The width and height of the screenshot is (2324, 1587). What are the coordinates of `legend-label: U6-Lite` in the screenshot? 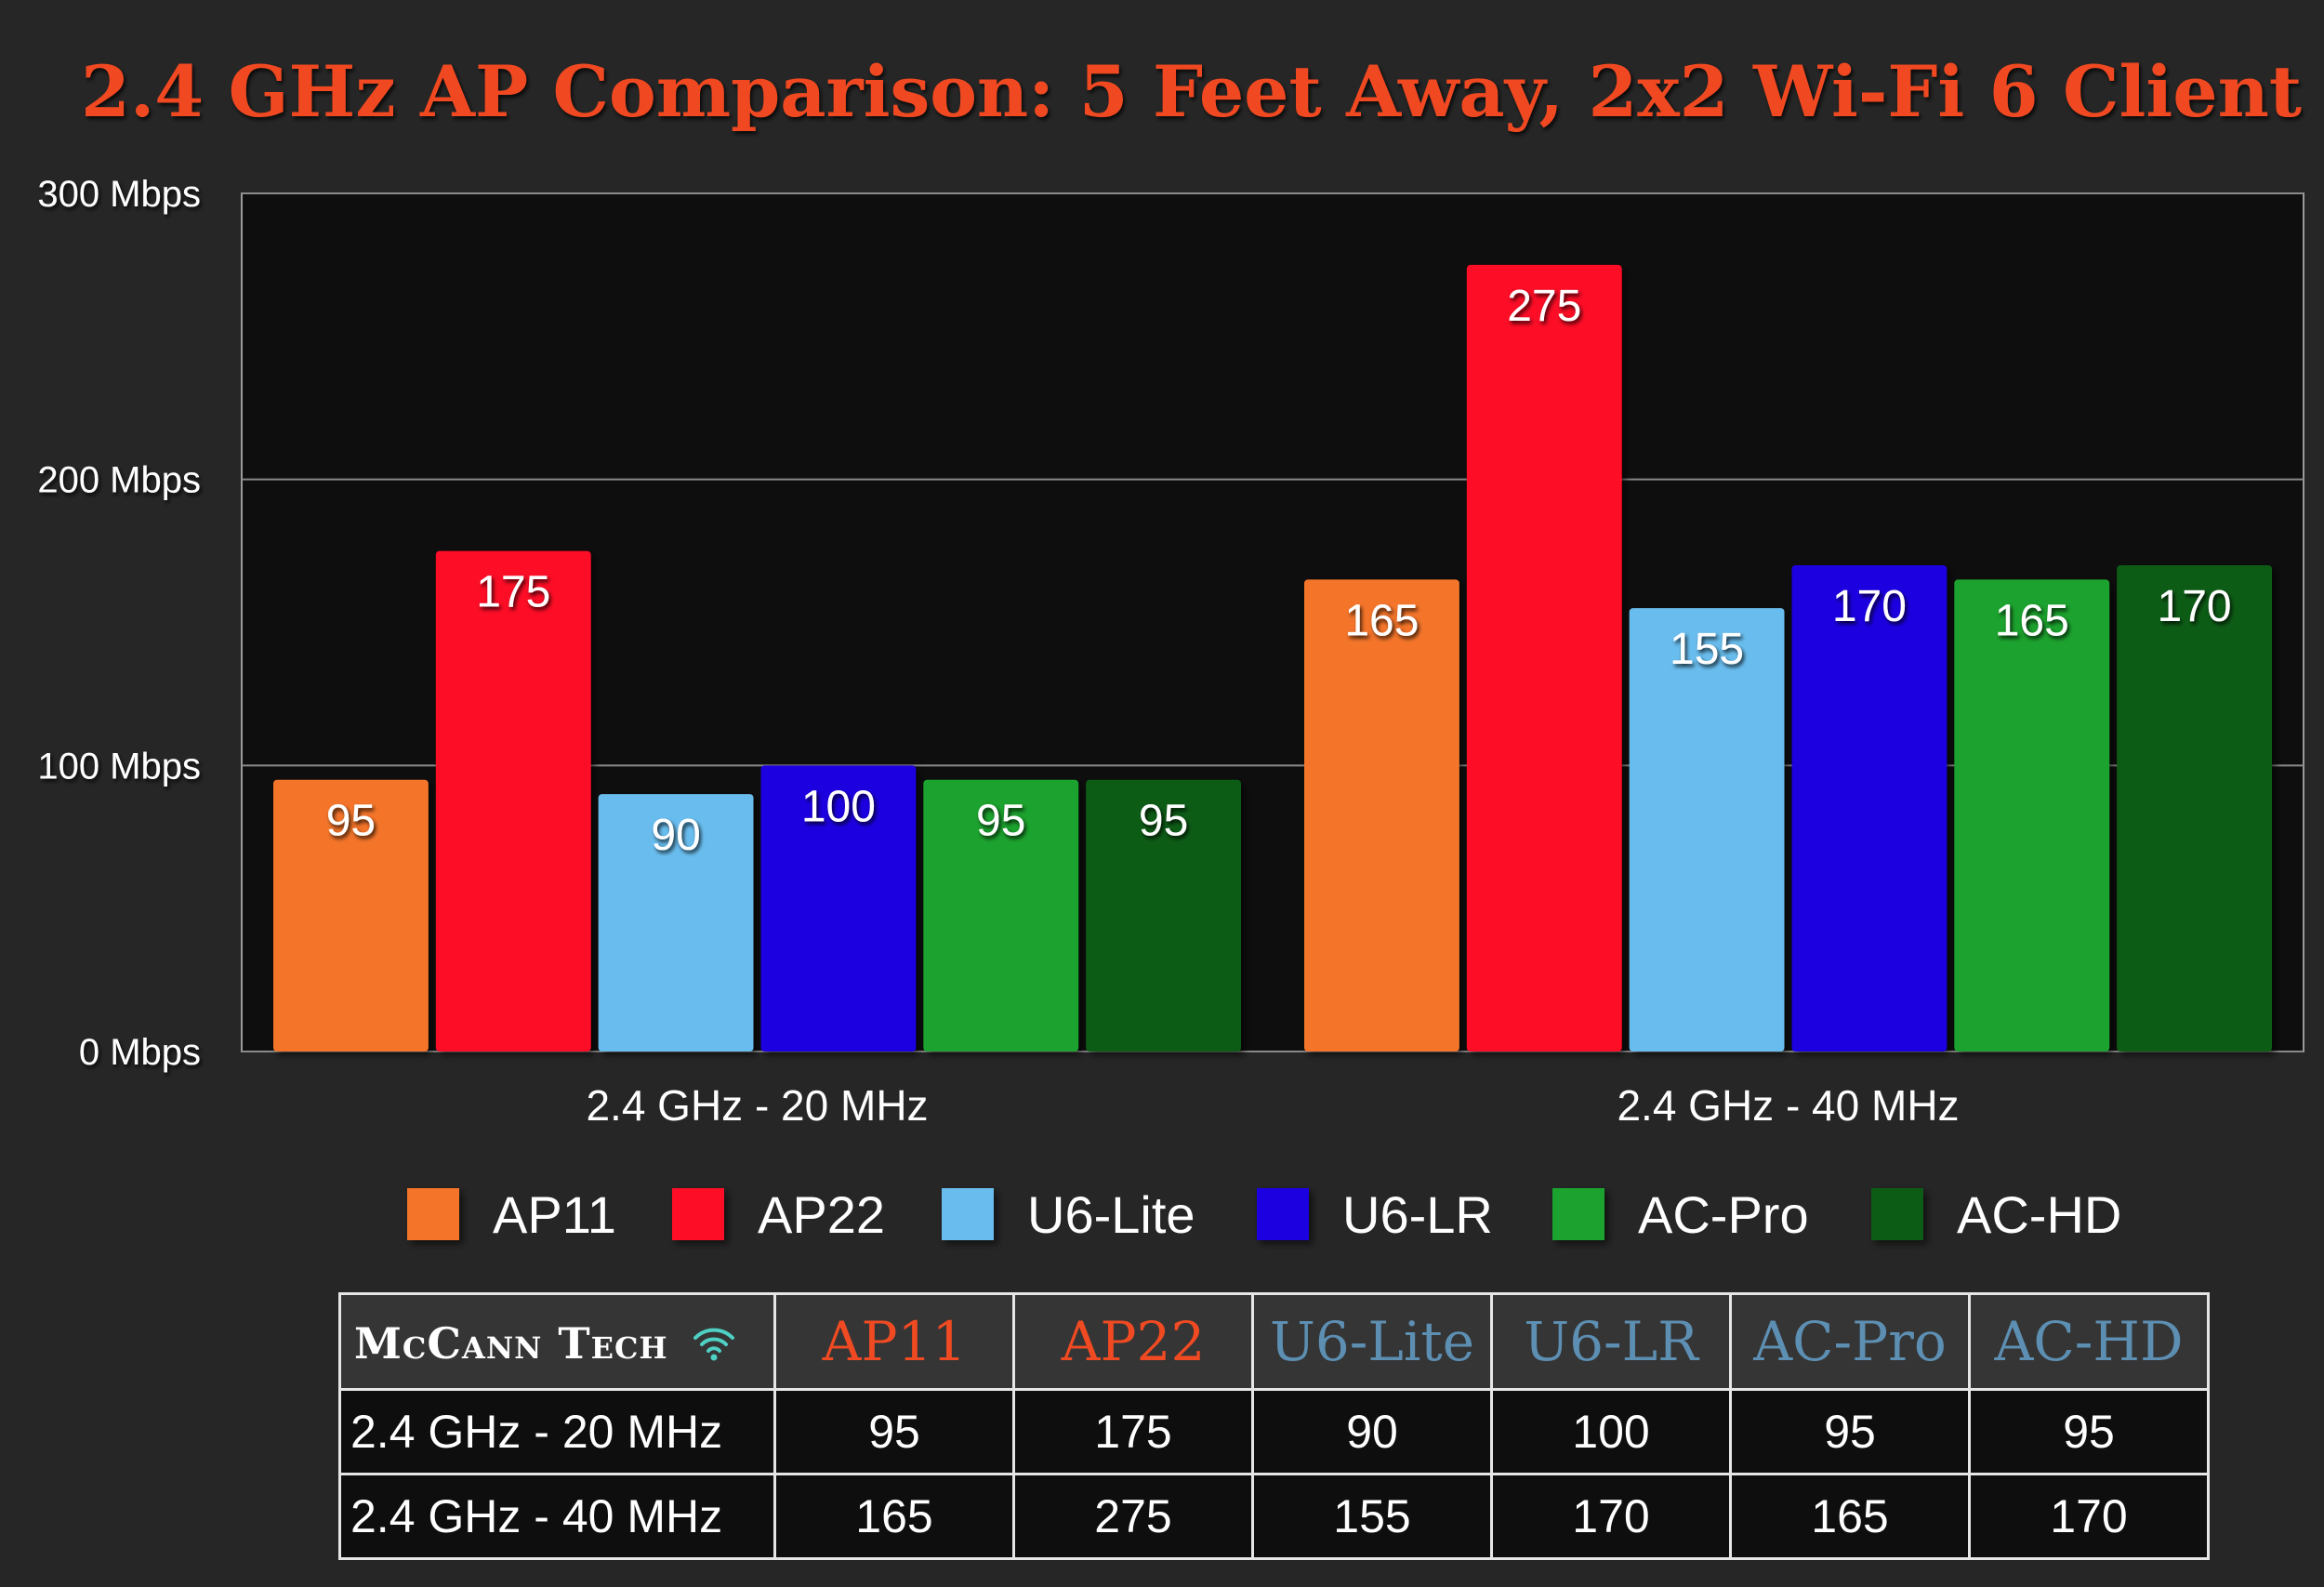 It's located at (1111, 1214).